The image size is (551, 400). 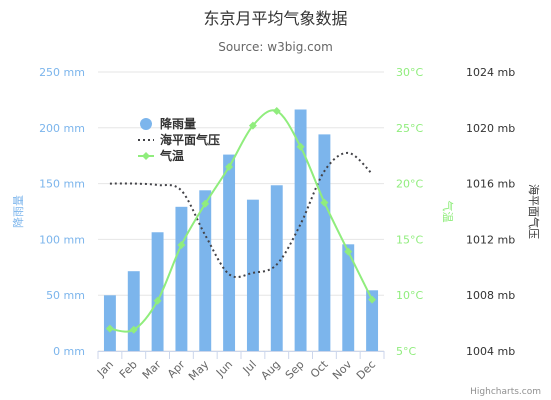 I want to click on credits-link: Highcharts.com, so click(x=505, y=392).